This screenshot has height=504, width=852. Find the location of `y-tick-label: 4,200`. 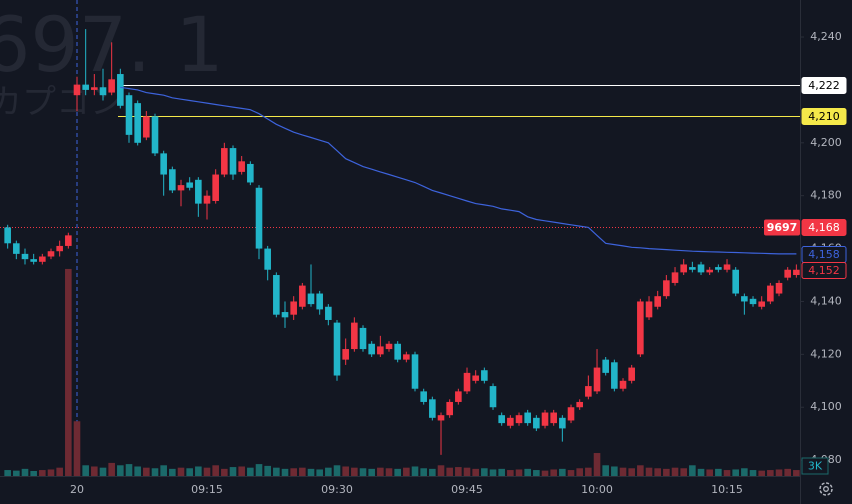

y-tick-label: 4,200 is located at coordinates (826, 142).